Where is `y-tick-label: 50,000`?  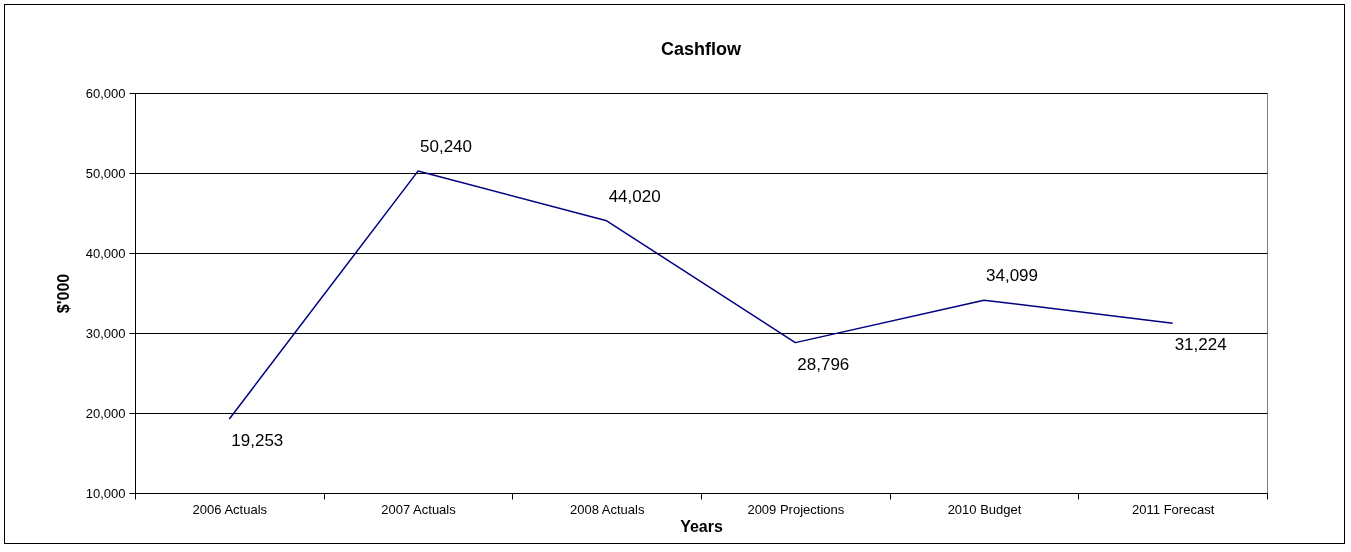
y-tick-label: 50,000 is located at coordinates (105, 173).